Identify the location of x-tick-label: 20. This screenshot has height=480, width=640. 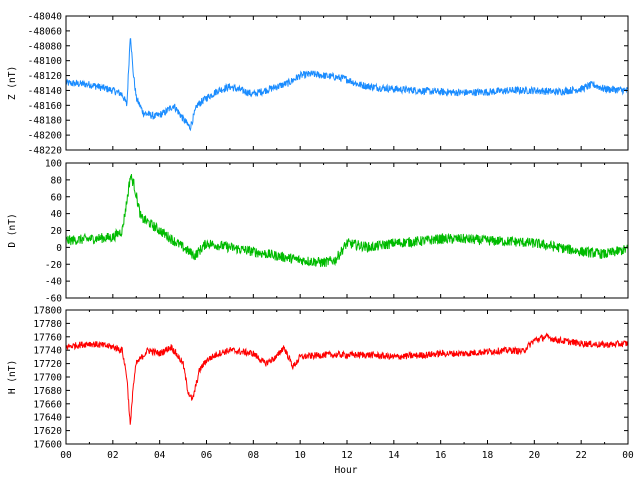
(535, 455).